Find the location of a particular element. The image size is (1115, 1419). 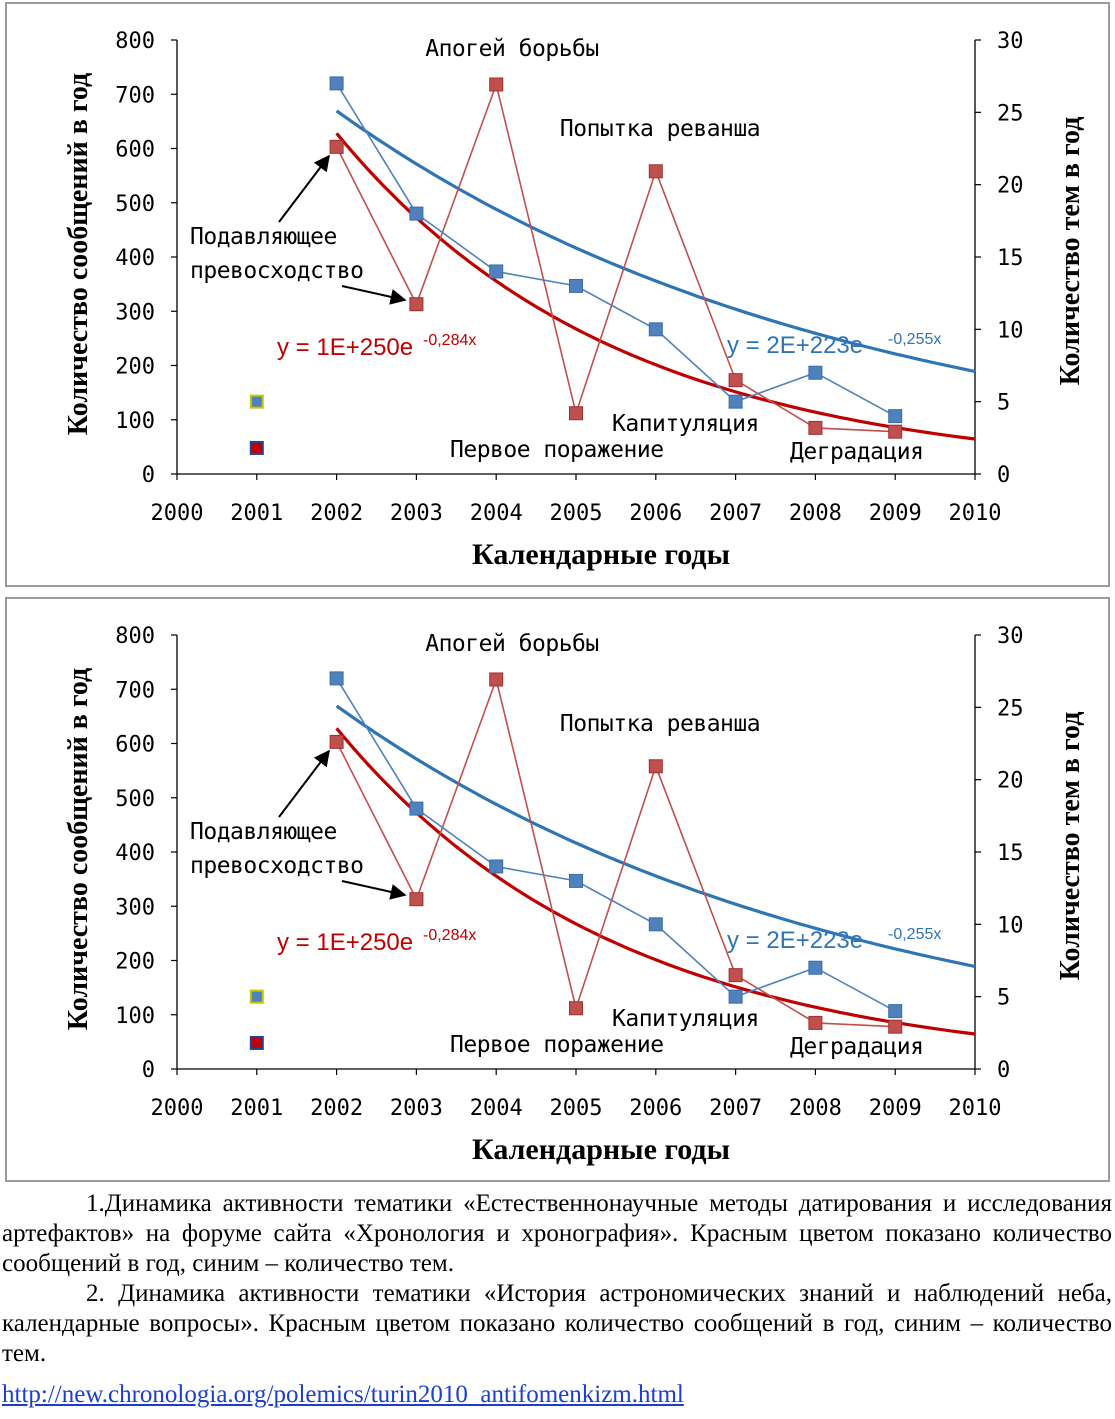

y-left-tick-label: 700 is located at coordinates (135, 690).